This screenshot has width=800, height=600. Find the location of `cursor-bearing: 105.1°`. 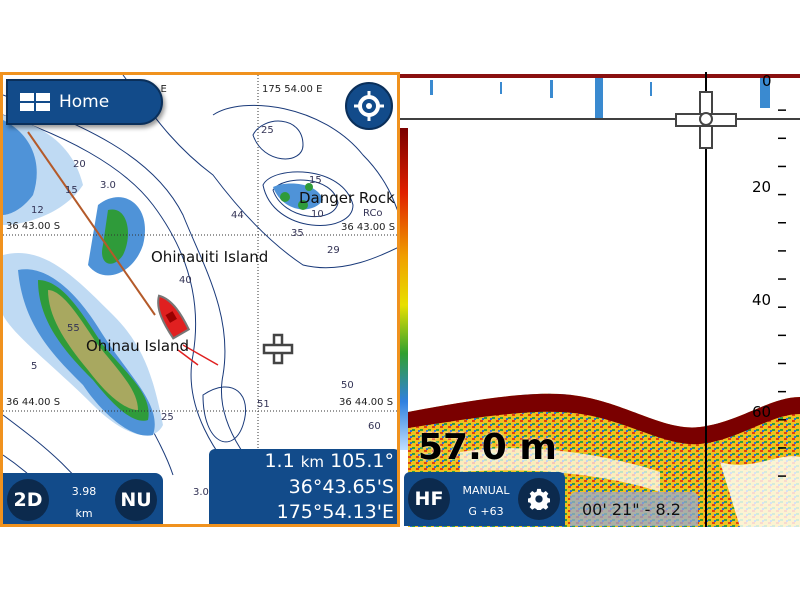

cursor-bearing: 105.1° is located at coordinates (362, 461).